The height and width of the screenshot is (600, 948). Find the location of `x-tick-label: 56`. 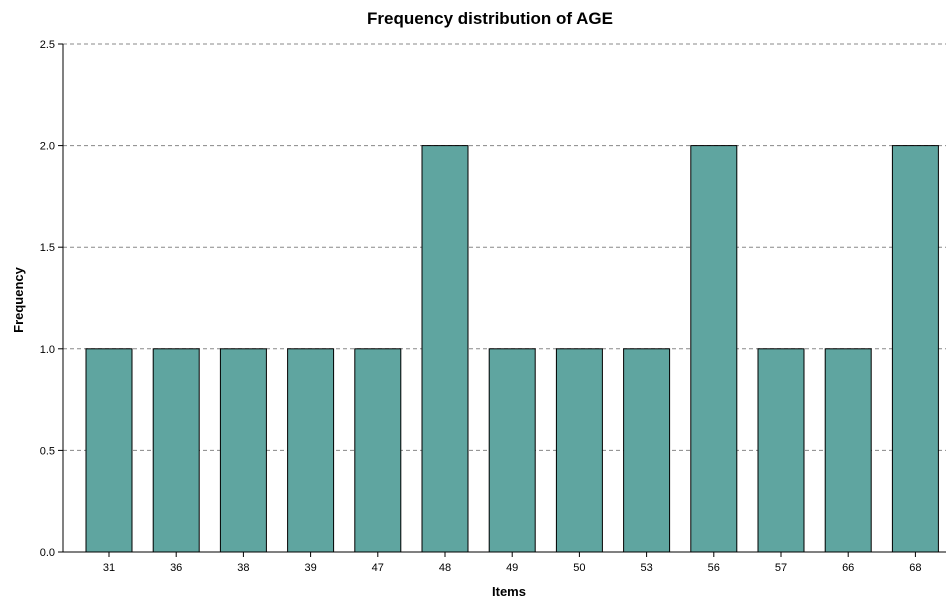

x-tick-label: 56 is located at coordinates (714, 568).